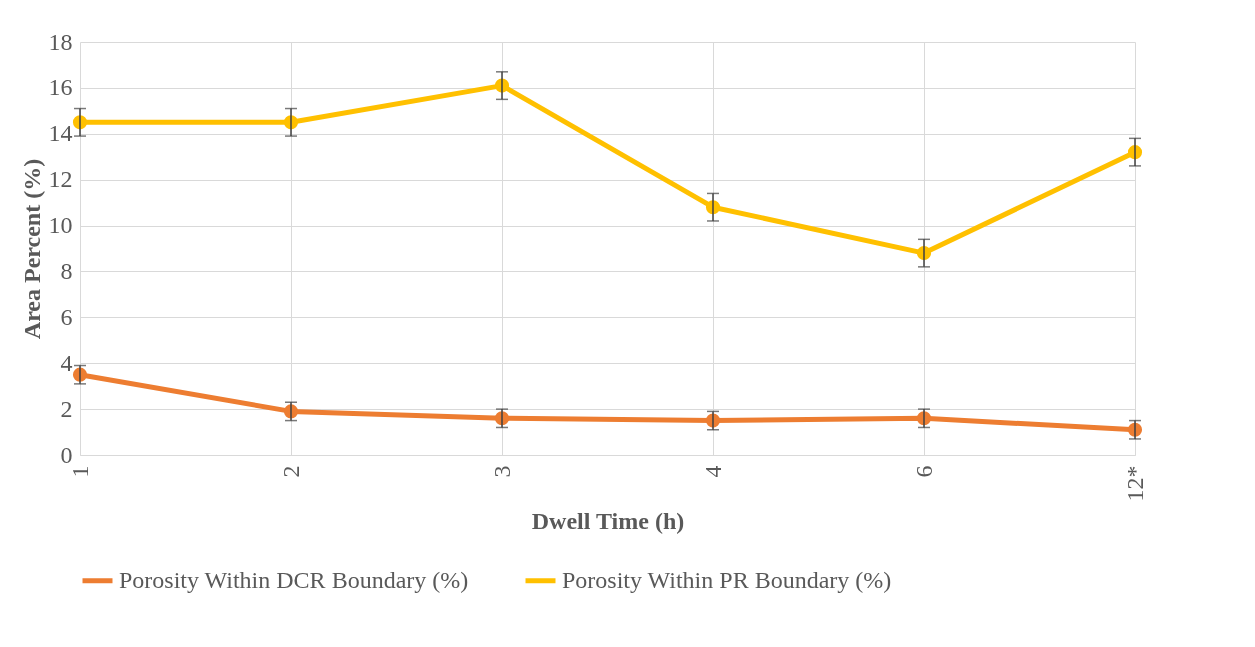 The height and width of the screenshot is (647, 1255). What do you see at coordinates (1134, 483) in the screenshot?
I see `x-tick-label: 12*` at bounding box center [1134, 483].